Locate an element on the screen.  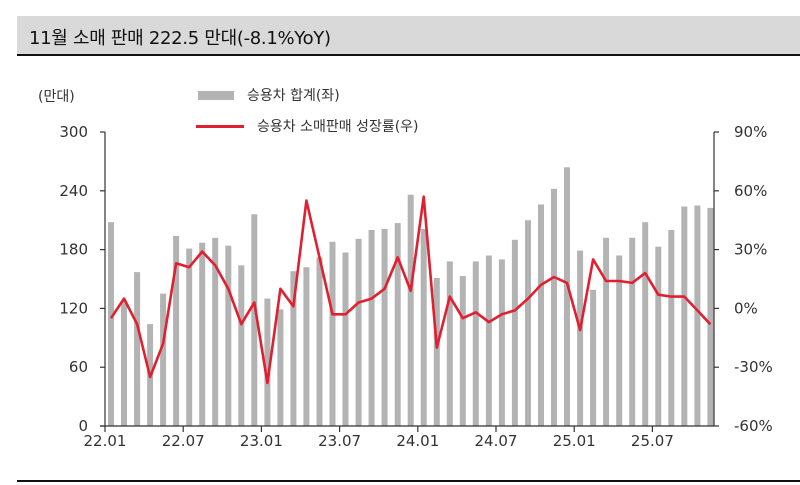
x-axis-tick-label: 25.01 is located at coordinates (574, 441).